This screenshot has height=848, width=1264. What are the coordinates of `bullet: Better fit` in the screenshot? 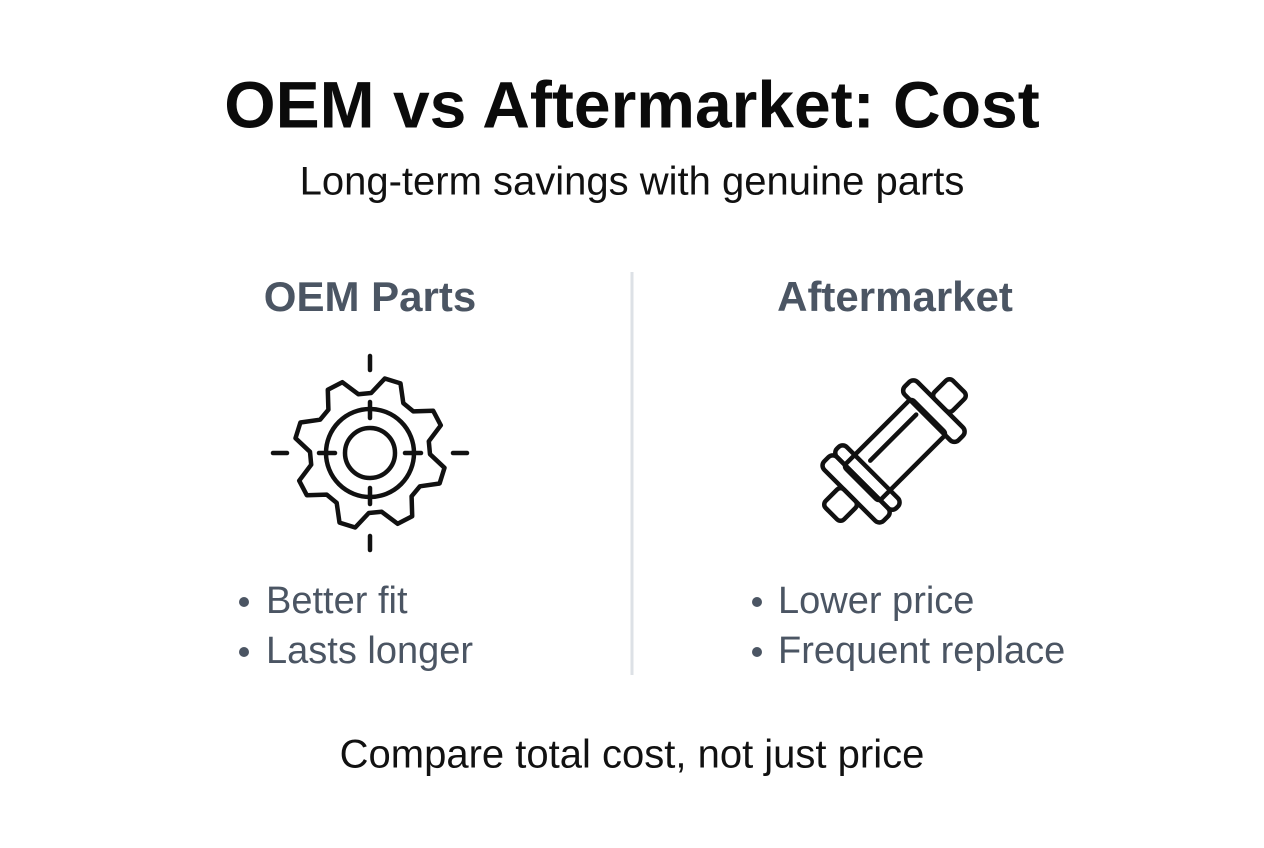 It's located at (337, 601).